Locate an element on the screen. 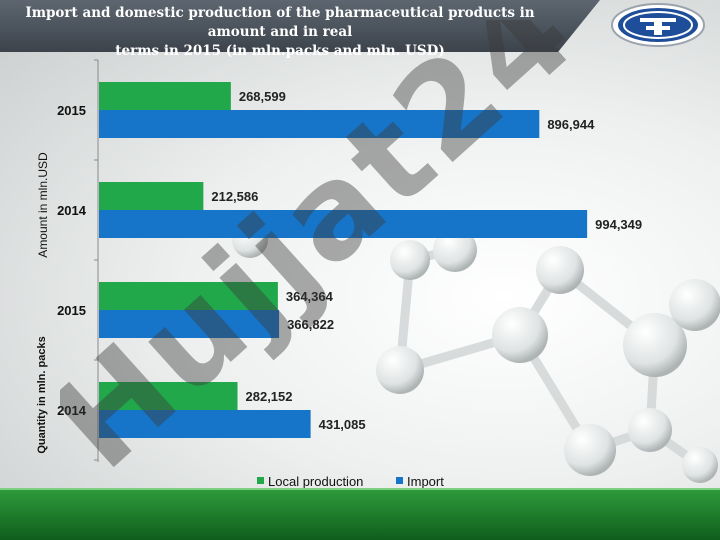  legend: Local production Import is located at coordinates (350, 481).